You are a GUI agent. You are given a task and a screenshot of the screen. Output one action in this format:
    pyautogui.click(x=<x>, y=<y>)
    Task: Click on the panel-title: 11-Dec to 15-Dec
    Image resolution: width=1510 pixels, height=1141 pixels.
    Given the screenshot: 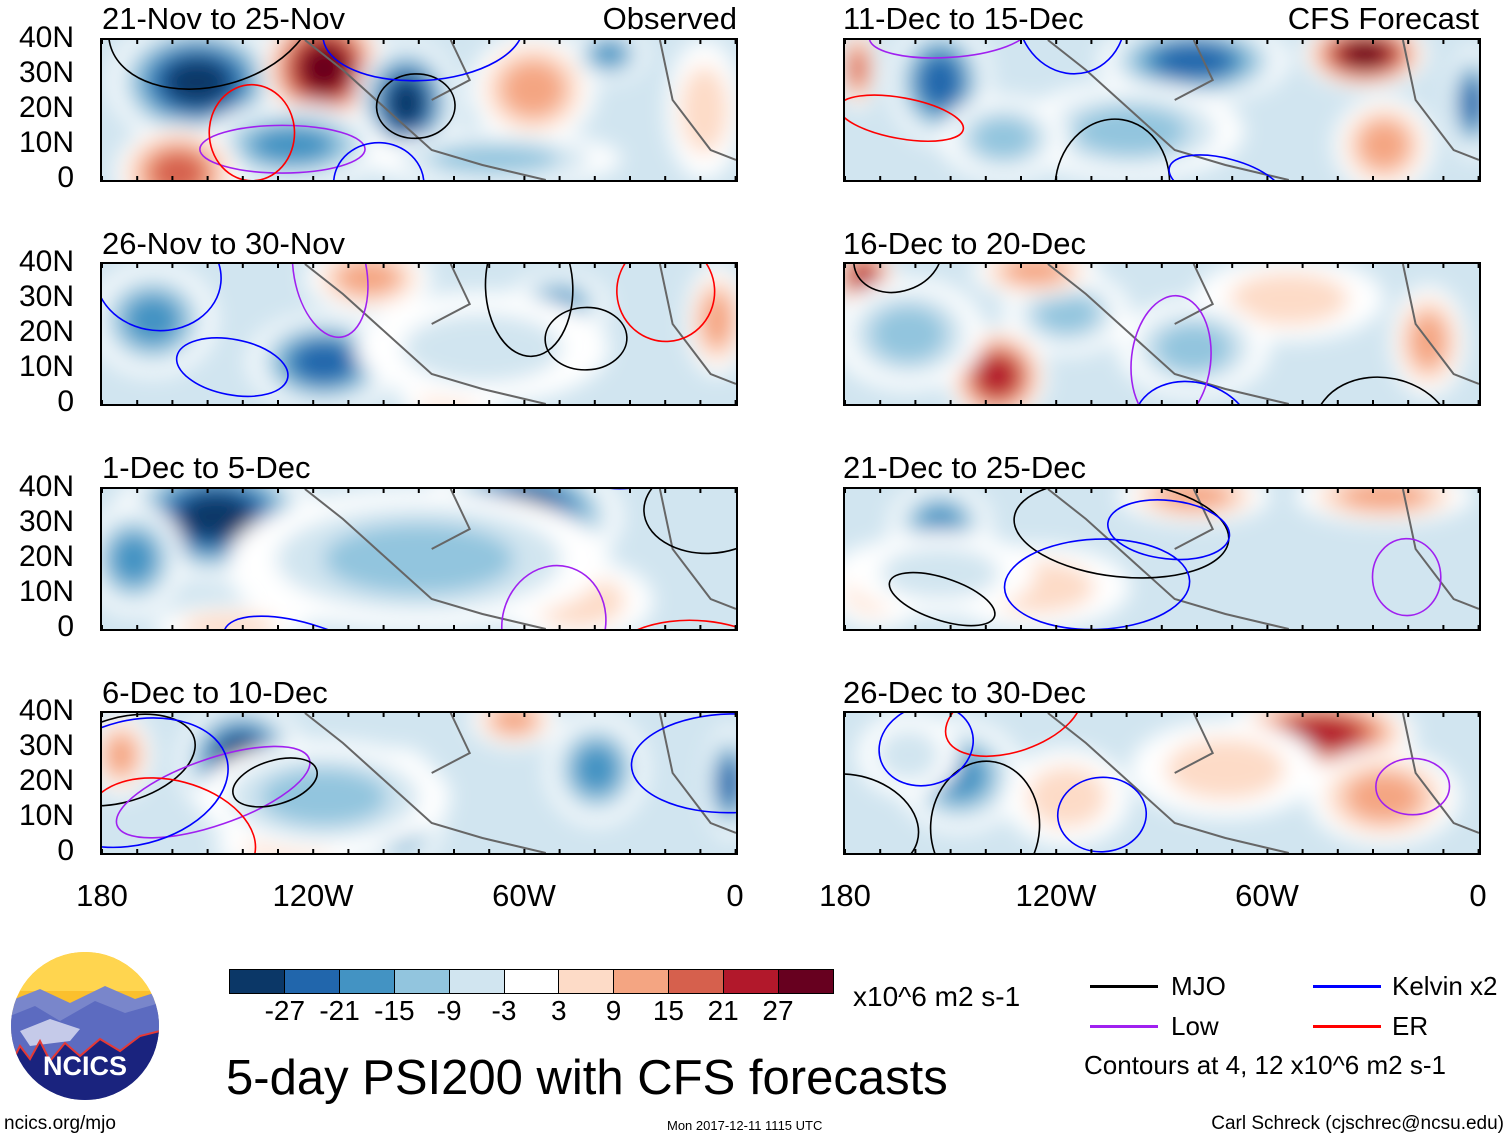 What is the action you would take?
    pyautogui.click(x=963, y=18)
    